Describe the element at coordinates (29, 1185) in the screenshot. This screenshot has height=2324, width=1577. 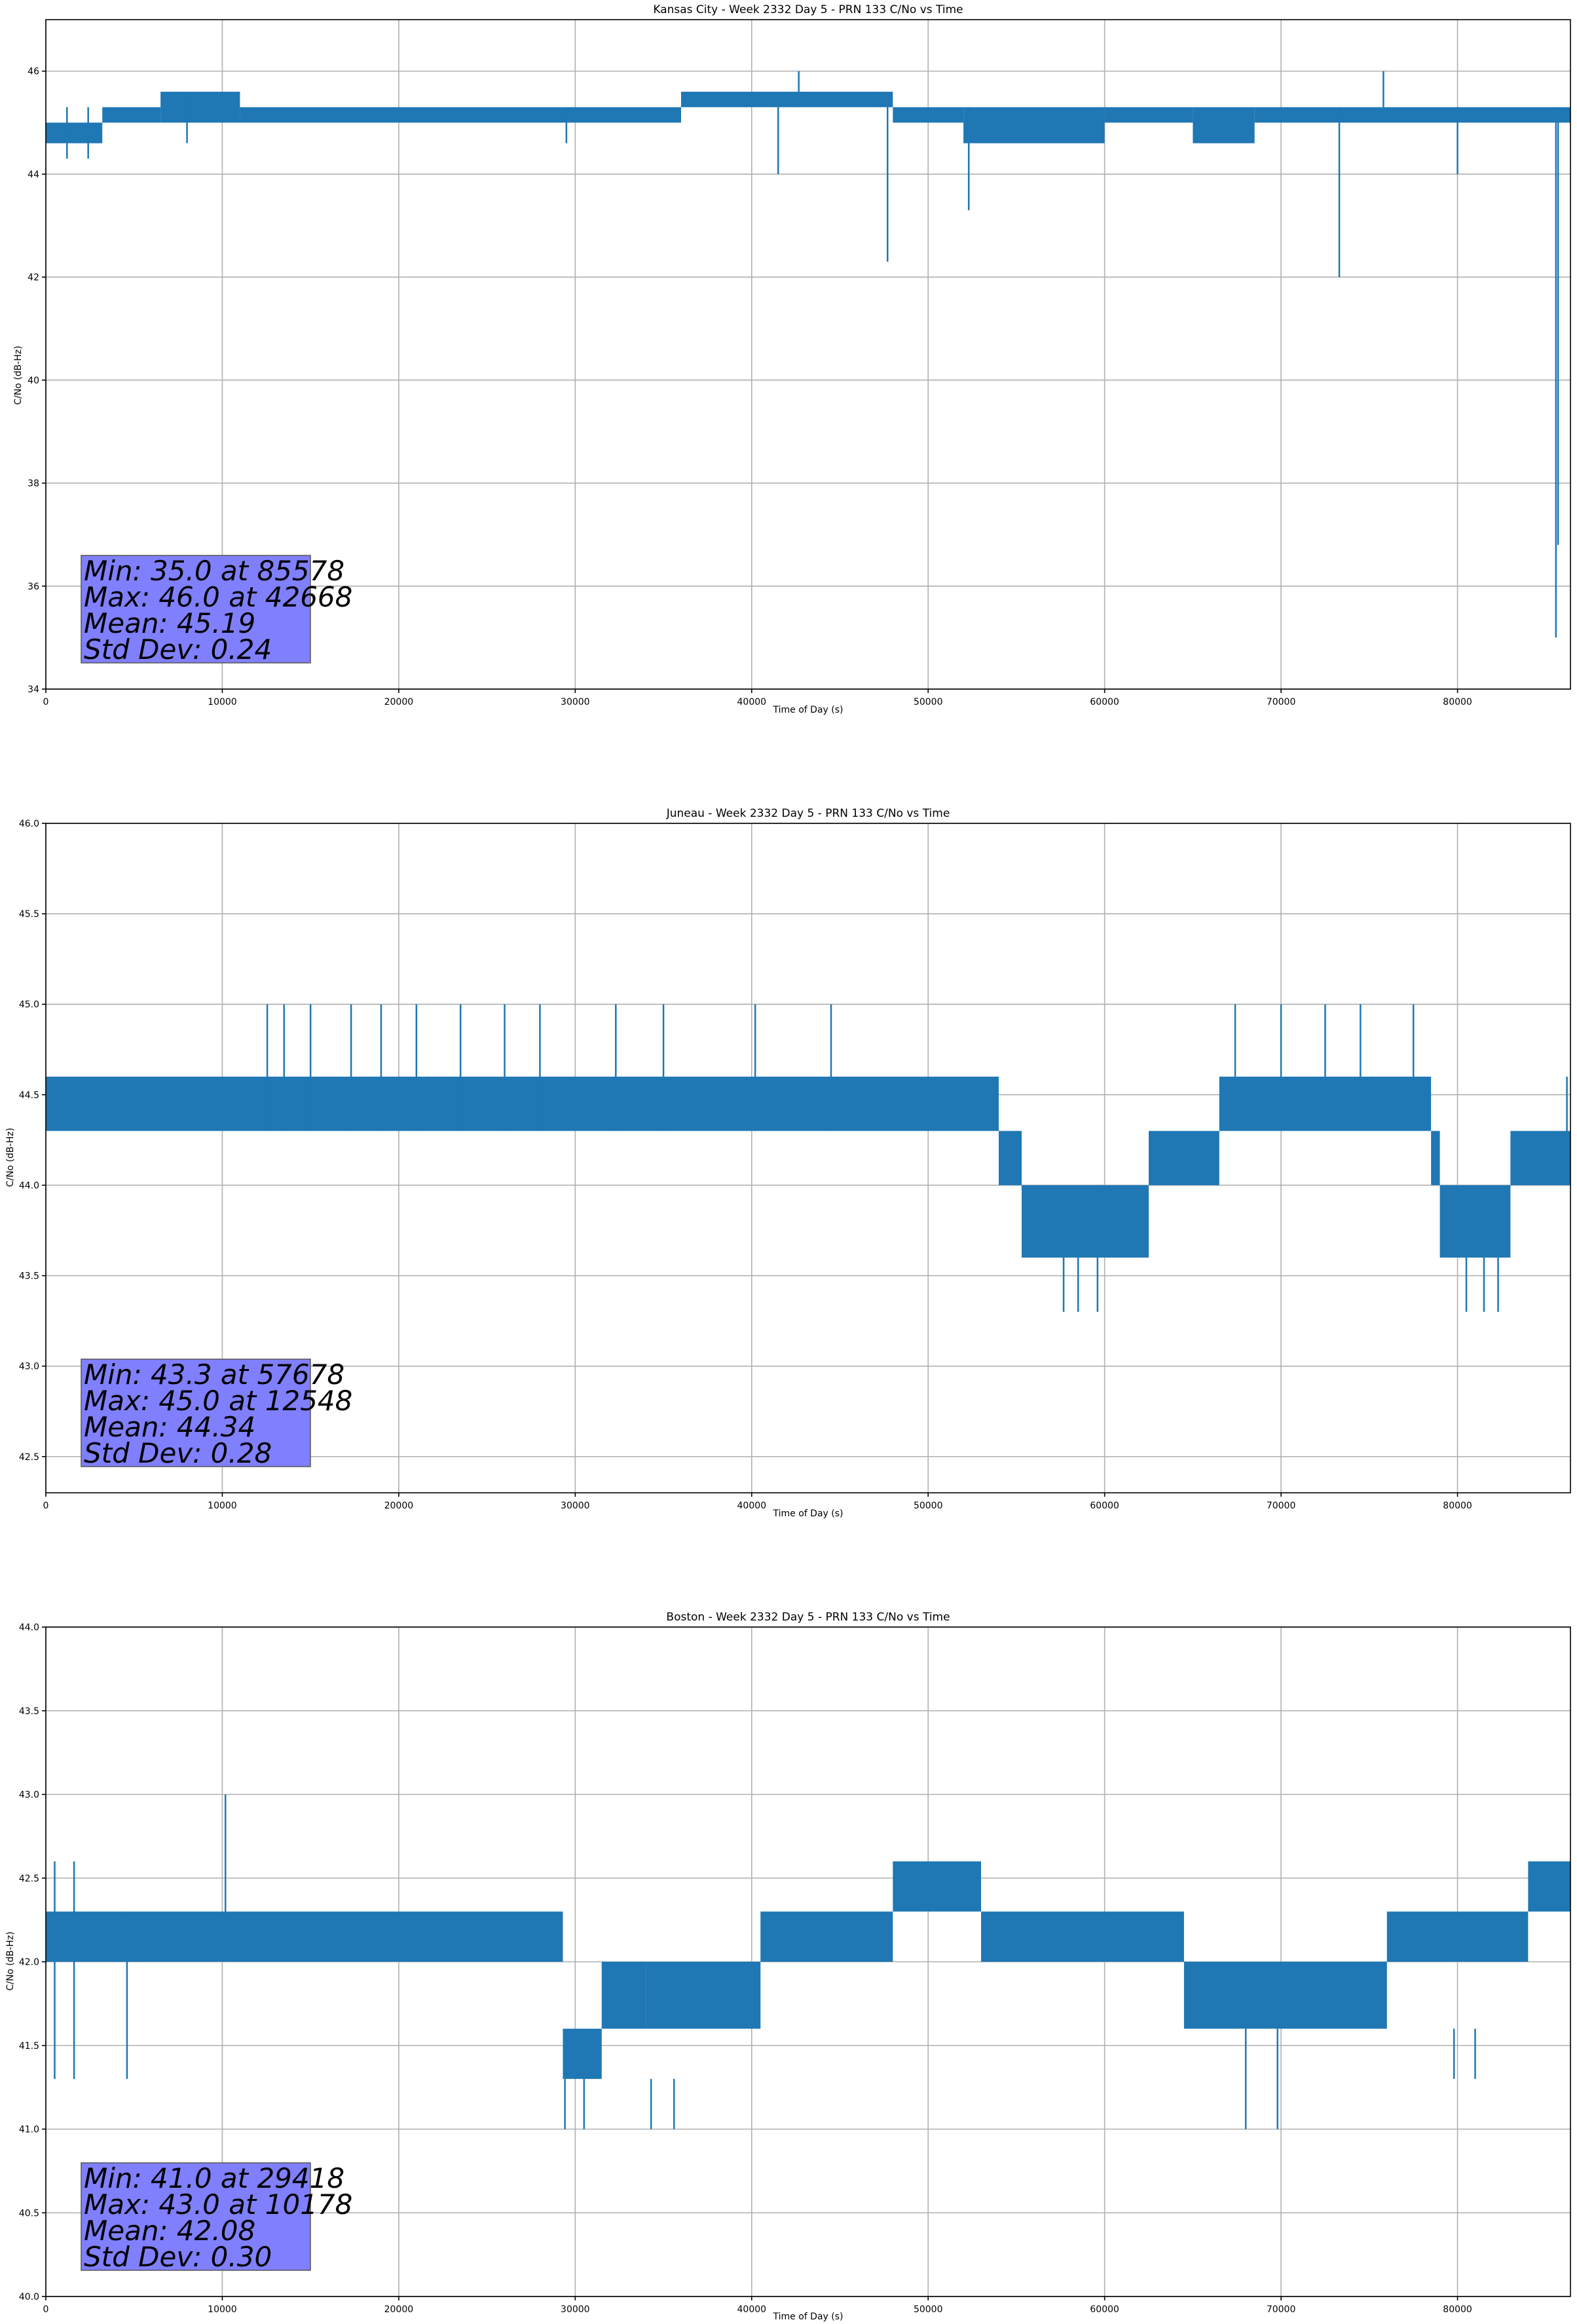
I see `y-tick-label: 44.0` at that location.